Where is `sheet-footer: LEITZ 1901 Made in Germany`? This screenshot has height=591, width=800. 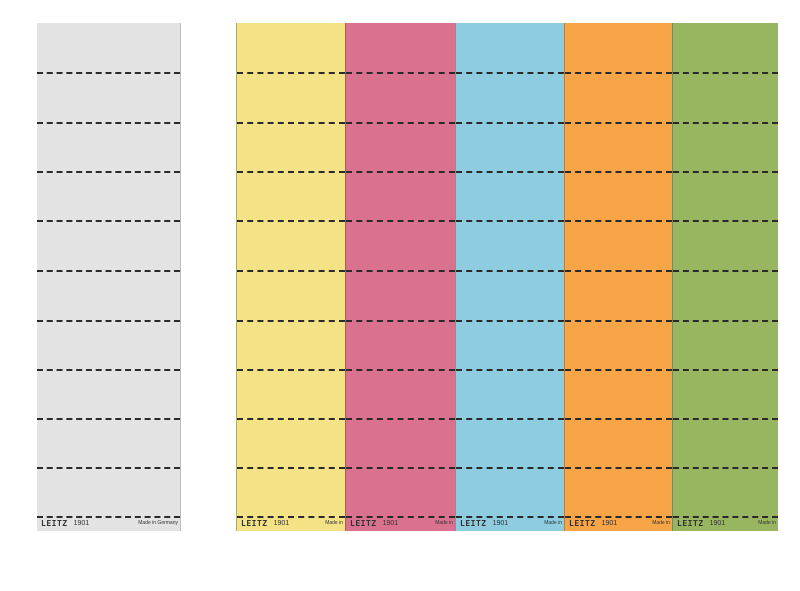 sheet-footer: LEITZ 1901 Made in Germany is located at coordinates (109, 523).